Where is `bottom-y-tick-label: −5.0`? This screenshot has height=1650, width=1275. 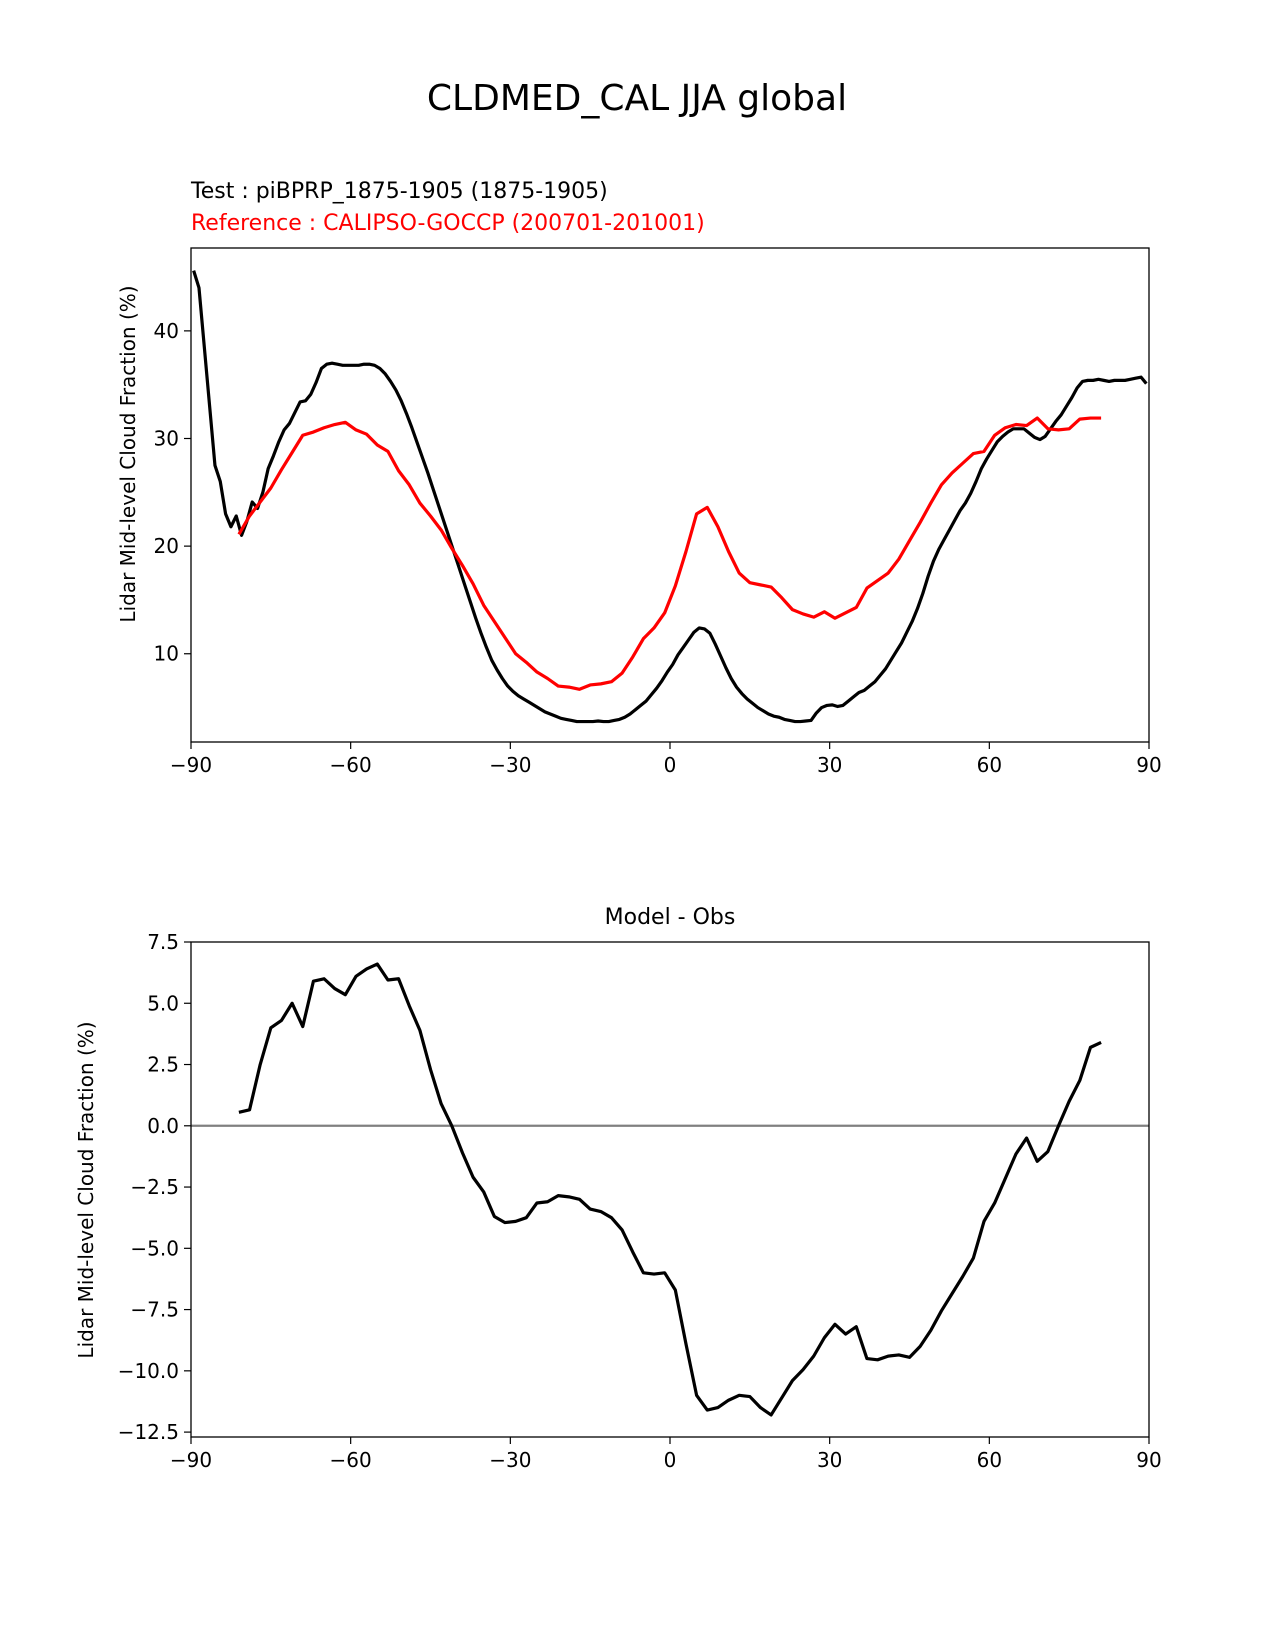 bottom-y-tick-label: −5.0 is located at coordinates (154, 1248).